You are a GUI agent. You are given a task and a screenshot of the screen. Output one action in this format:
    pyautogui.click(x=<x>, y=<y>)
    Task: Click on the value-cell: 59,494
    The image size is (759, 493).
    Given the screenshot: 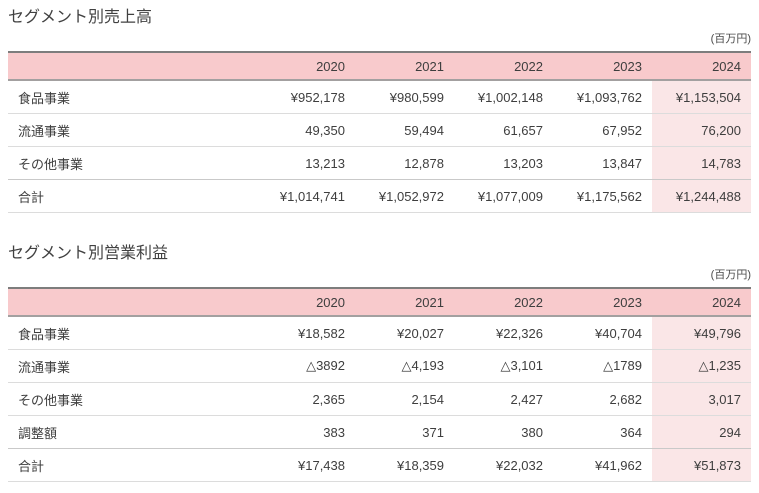 What is the action you would take?
    pyautogui.click(x=404, y=130)
    